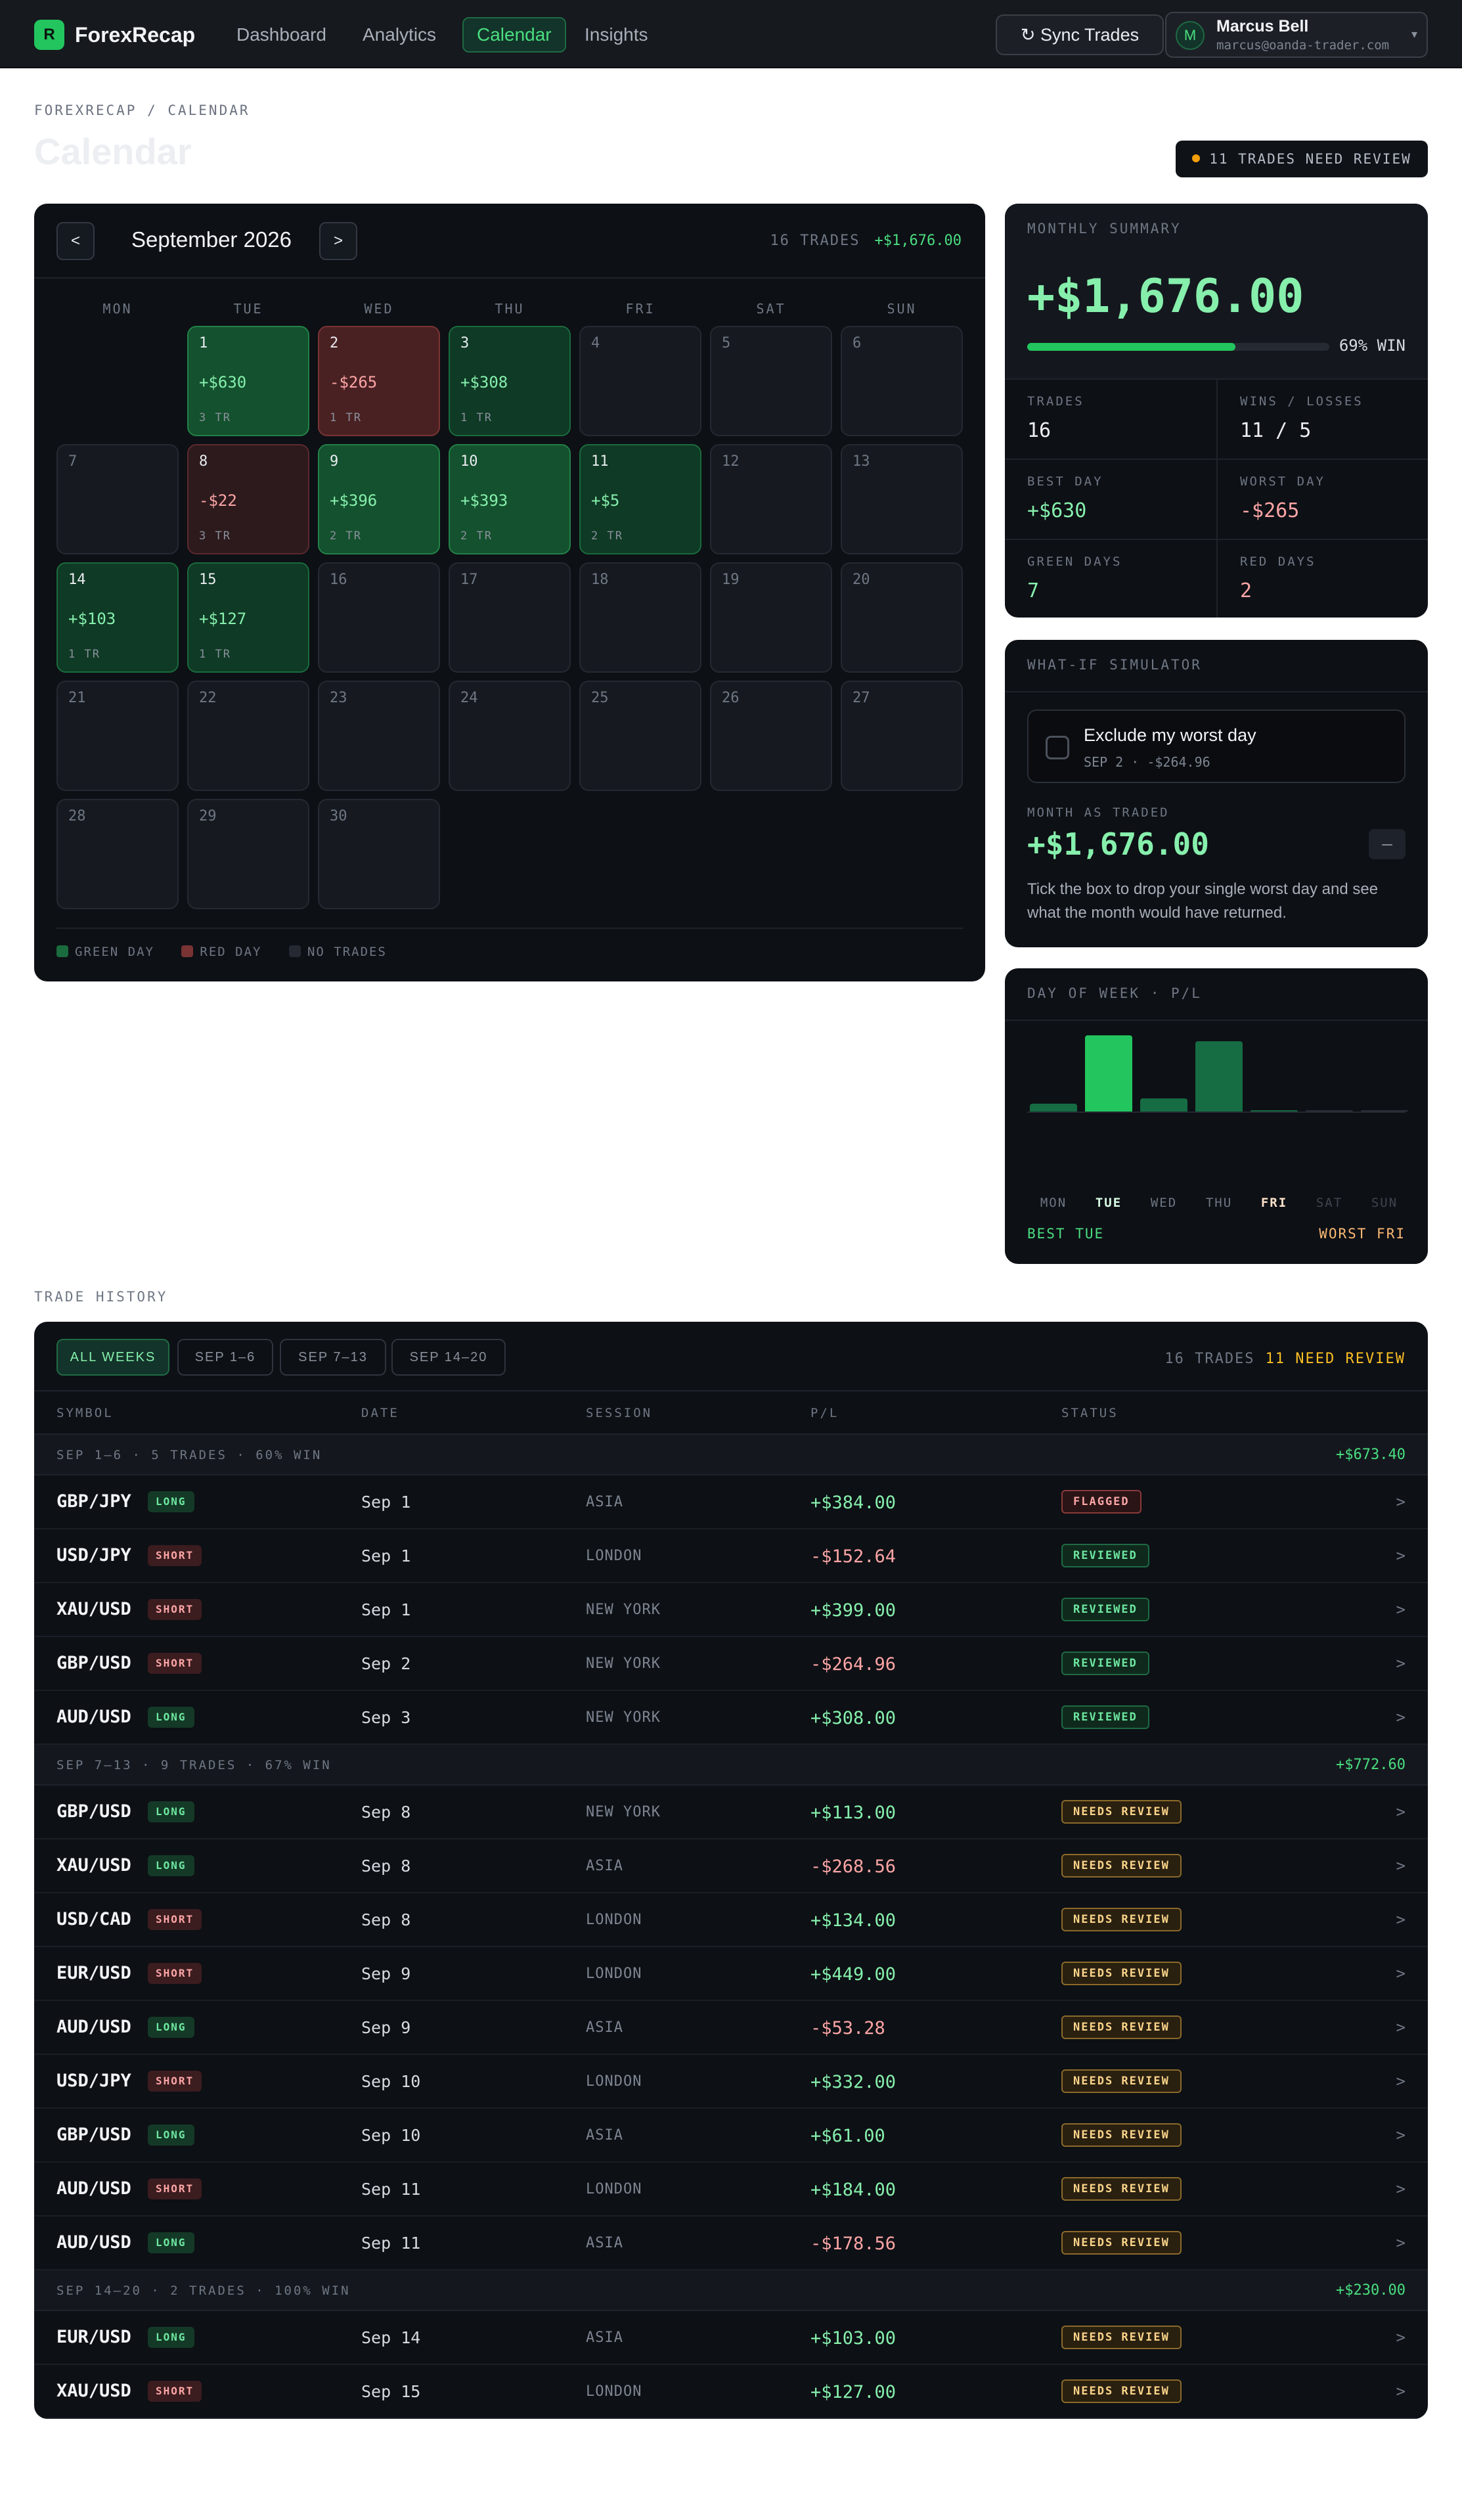 This screenshot has height=2520, width=1462. I want to click on calendar-day: 9 +$396 2 TR, so click(379, 499).